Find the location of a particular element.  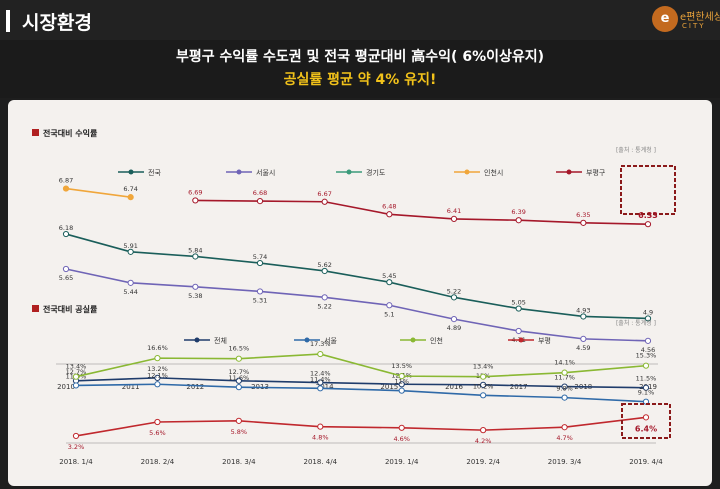

logo-text: e편한세상 is located at coordinates (700, 17).